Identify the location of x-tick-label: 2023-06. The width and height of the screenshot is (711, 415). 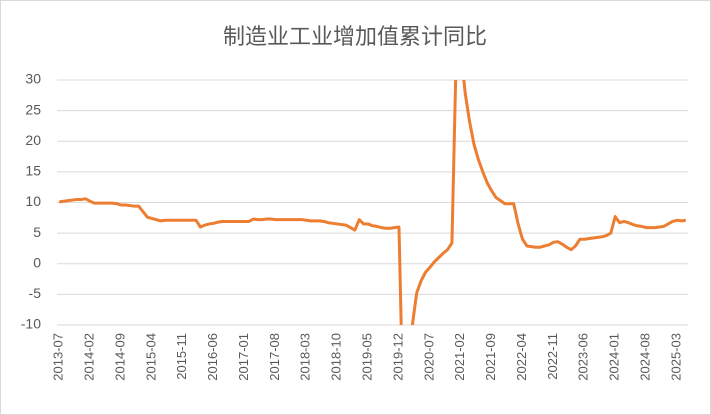
(583, 357).